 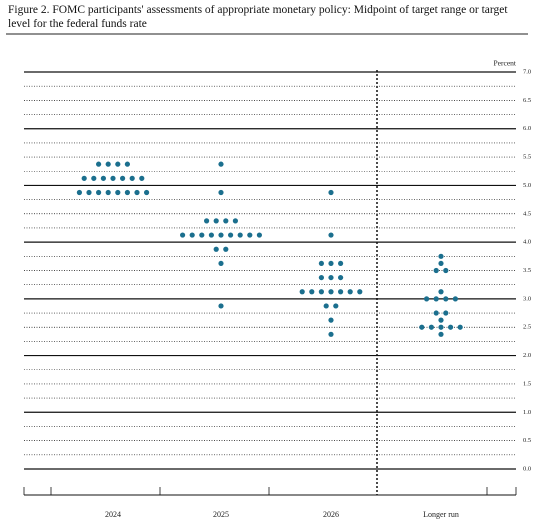 I want to click on y-tick-label: 6.5, so click(x=527, y=100).